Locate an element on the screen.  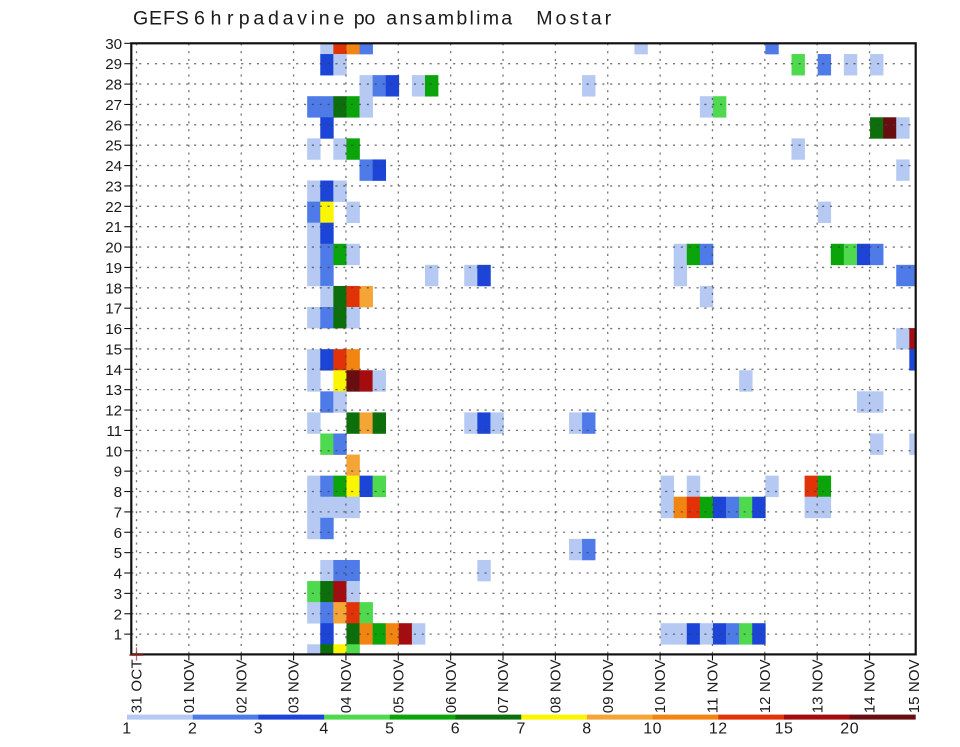
svg-text: 31 OCT is located at coordinates (137, 686).